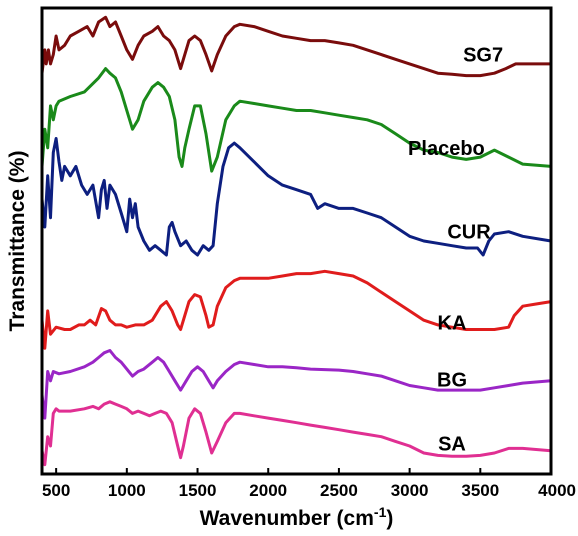 This screenshot has width=578, height=536. What do you see at coordinates (309, 484) in the screenshot?
I see `x-axis: 500 1000 1500 2000 2500 3000 3500 4000` at bounding box center [309, 484].